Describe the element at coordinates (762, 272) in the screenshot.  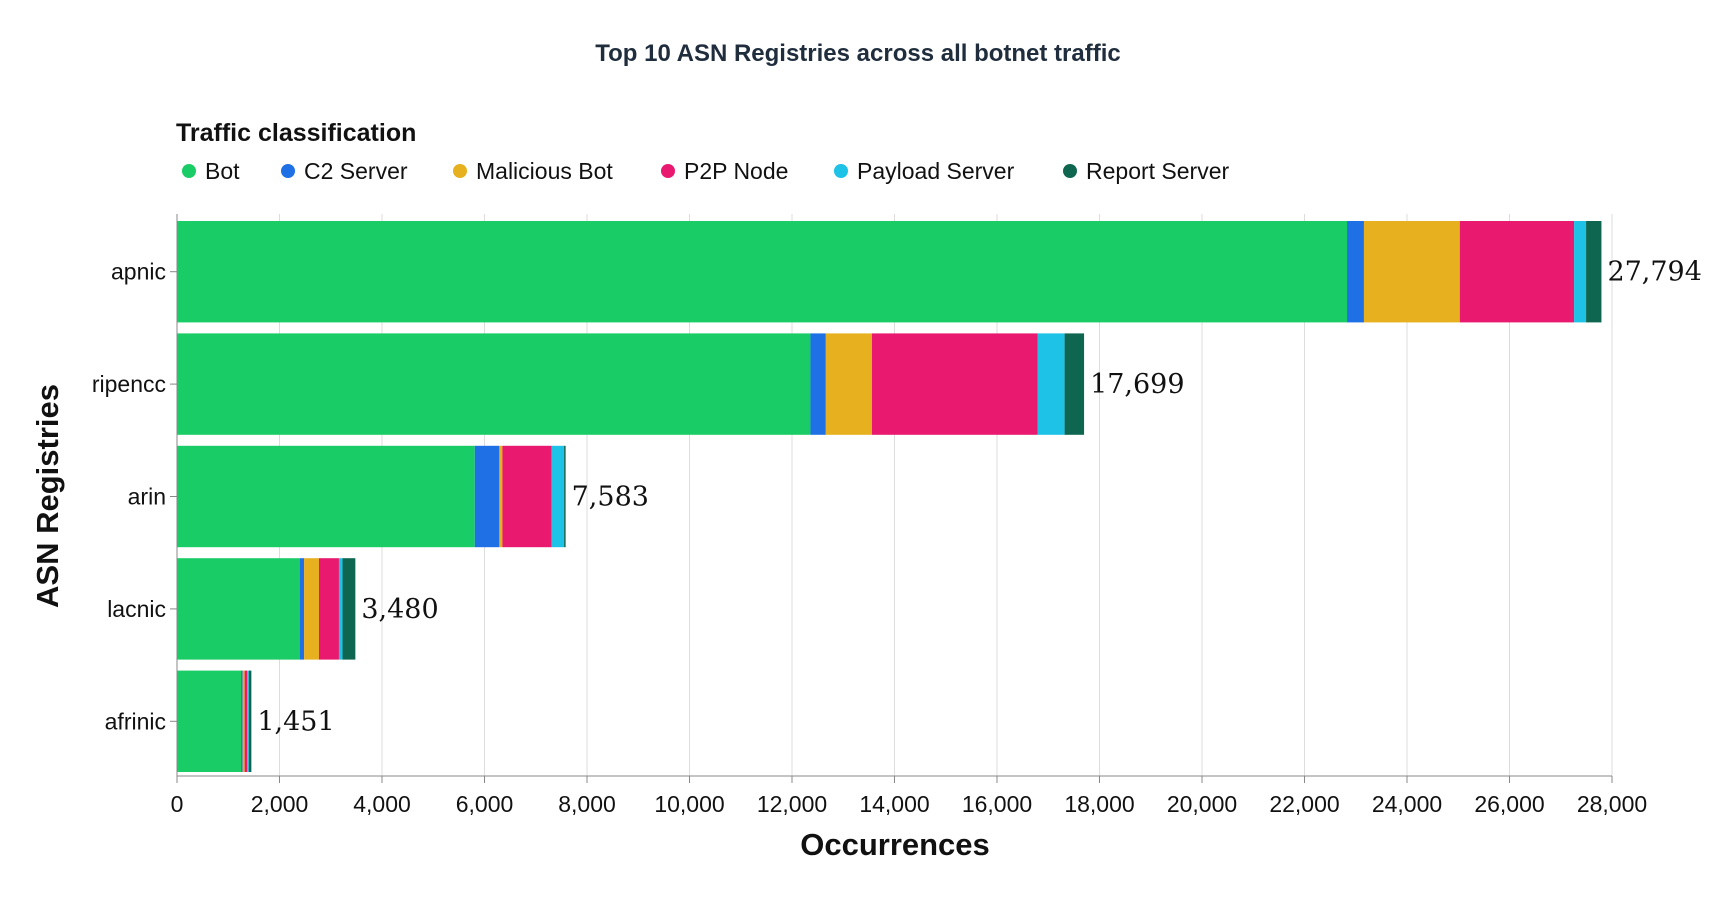
I see `bar-segment-apnic-bot` at that location.